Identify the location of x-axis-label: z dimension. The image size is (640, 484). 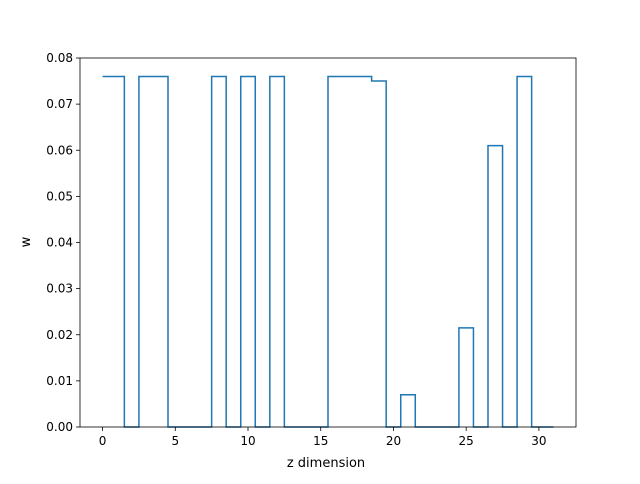
(326, 463).